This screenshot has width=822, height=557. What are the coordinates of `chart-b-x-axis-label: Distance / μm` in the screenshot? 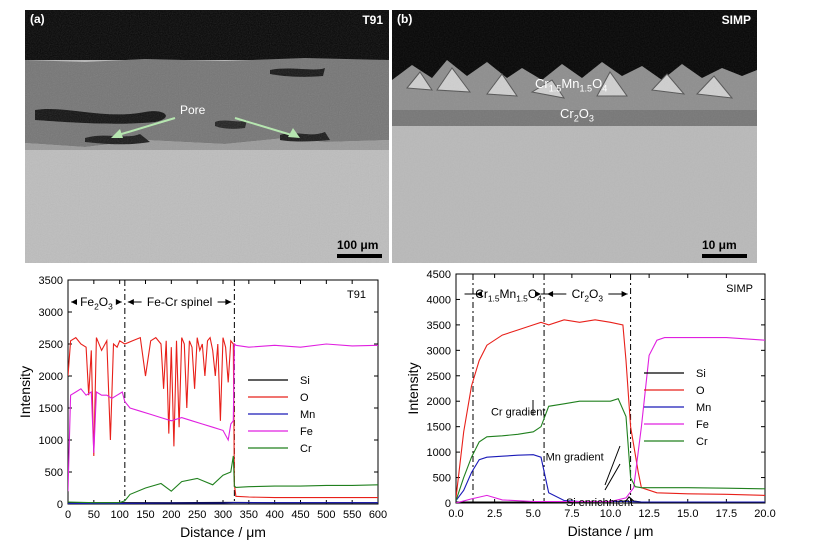 It's located at (611, 531).